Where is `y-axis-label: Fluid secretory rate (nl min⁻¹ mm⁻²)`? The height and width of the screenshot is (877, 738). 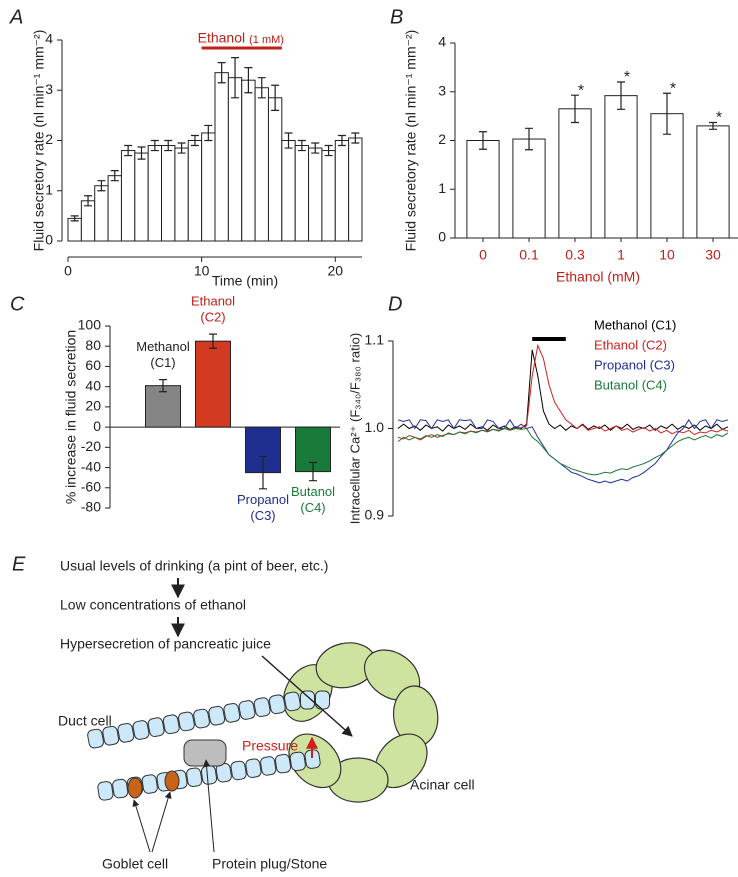
y-axis-label: Fluid secretory rate (nl min⁻¹ mm⁻²) is located at coordinates (39, 141).